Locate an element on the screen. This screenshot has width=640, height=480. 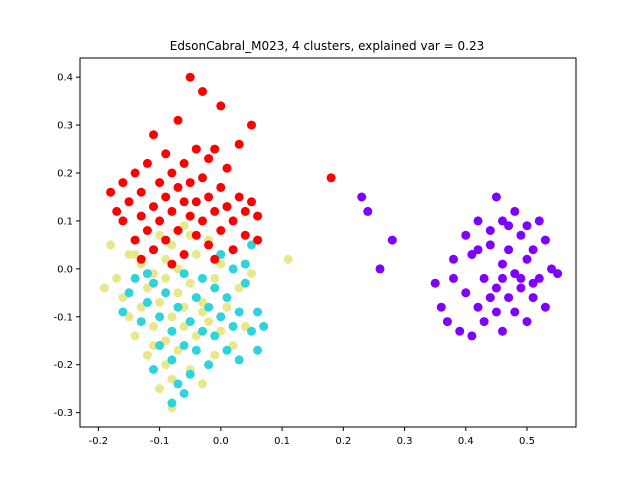
y-tick-label: -0.3 is located at coordinates (63, 413).